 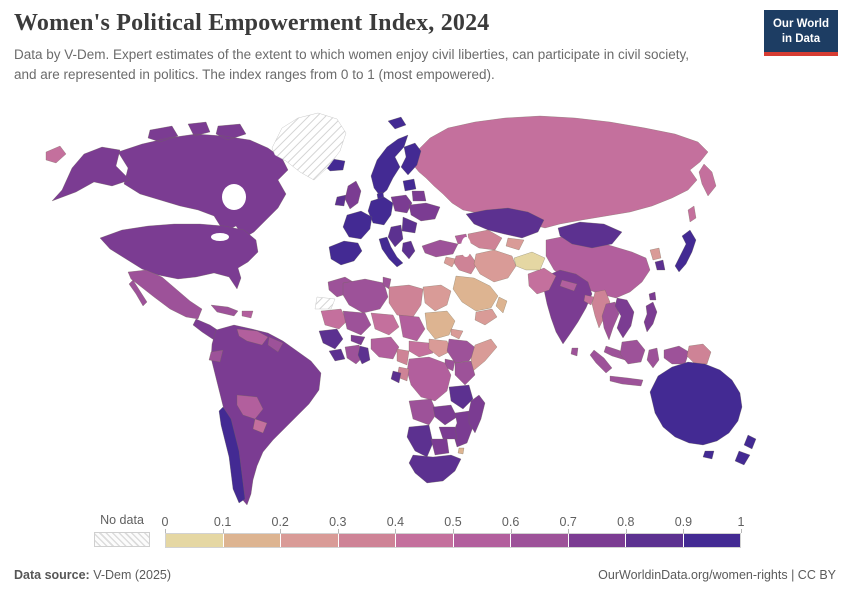 I want to click on region-yemen, so click(x=486, y=317).